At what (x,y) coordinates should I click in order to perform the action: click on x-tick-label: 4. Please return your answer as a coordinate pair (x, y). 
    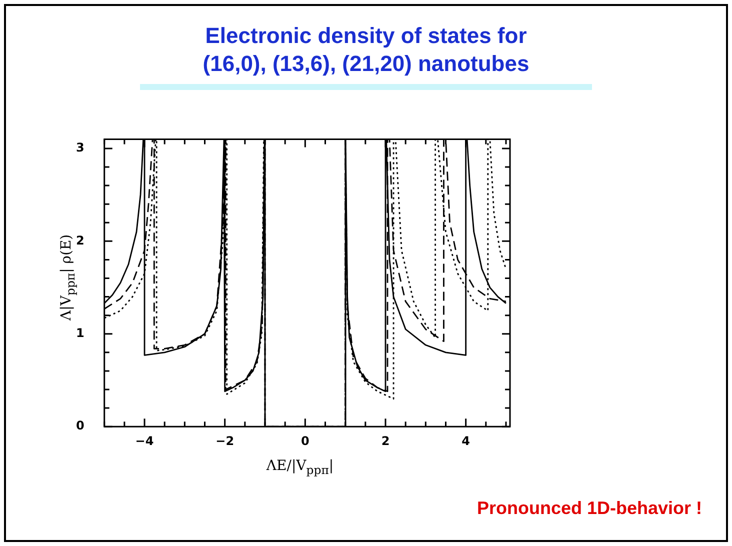
    Looking at the image, I should click on (466, 441).